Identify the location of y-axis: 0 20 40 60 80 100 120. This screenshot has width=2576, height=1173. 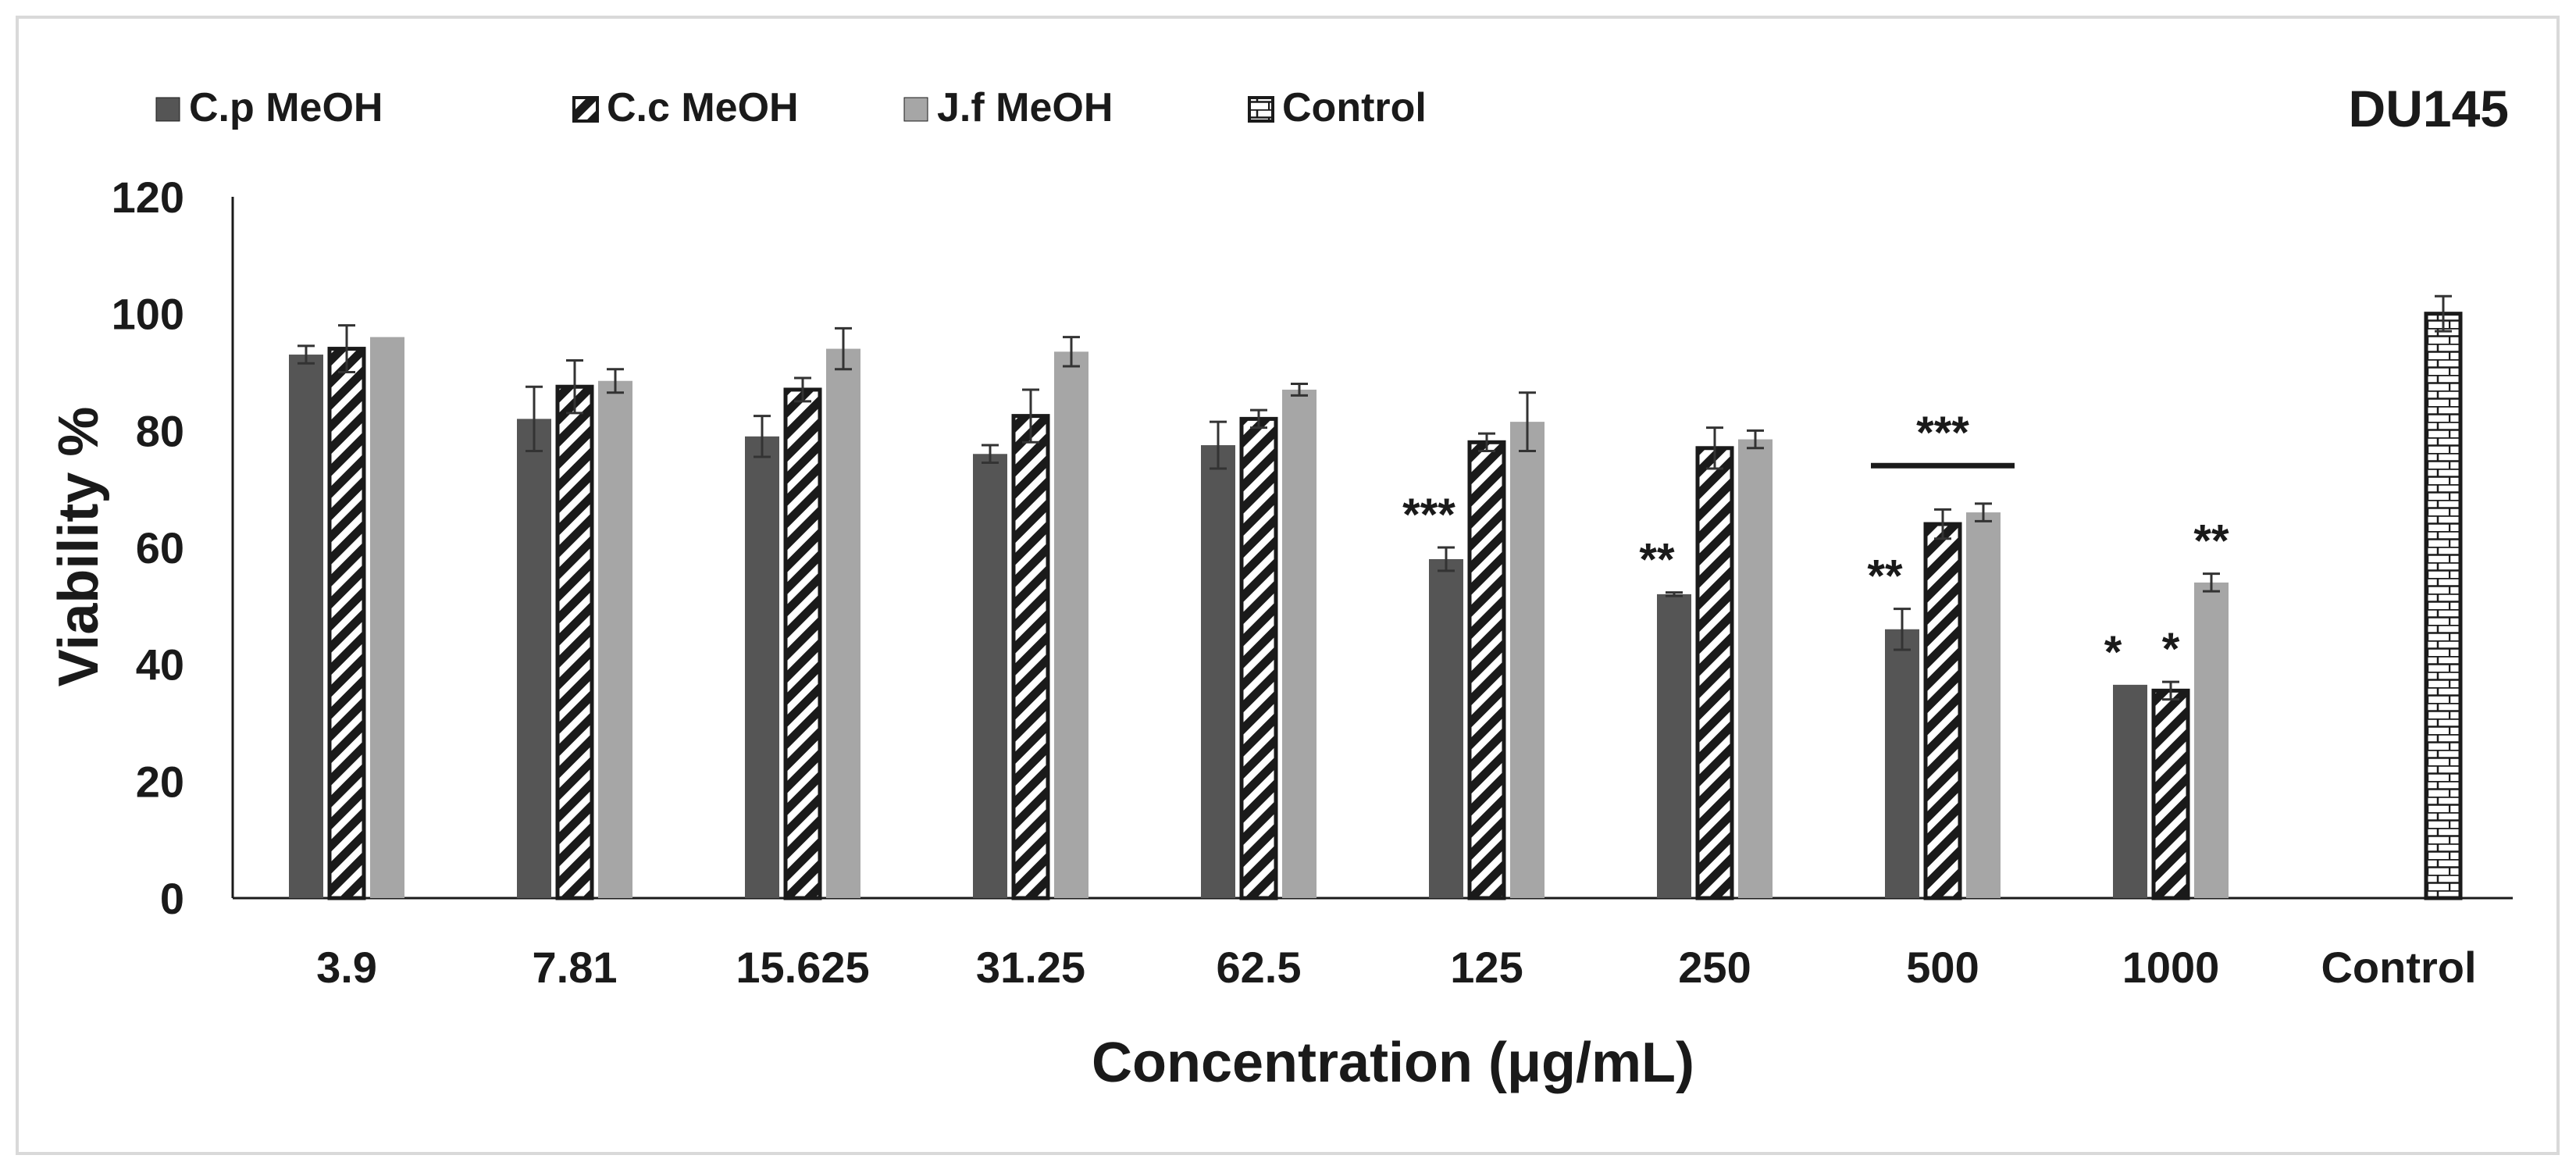
(173, 548).